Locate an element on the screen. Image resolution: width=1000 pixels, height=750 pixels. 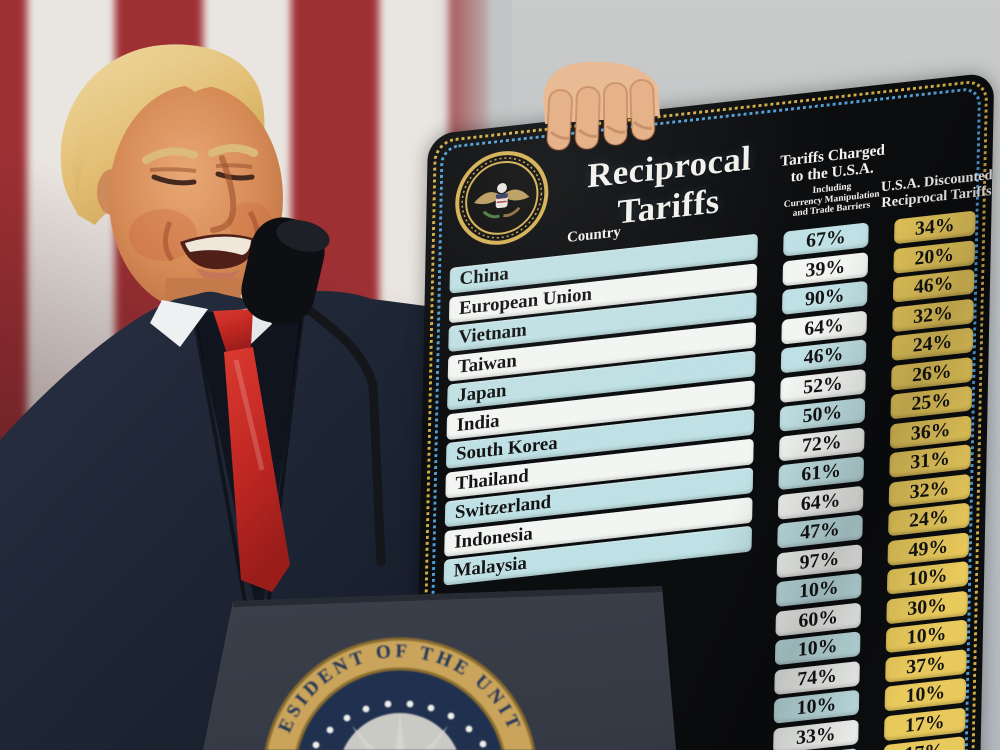
presidential-seal-icon is located at coordinates (502, 198).